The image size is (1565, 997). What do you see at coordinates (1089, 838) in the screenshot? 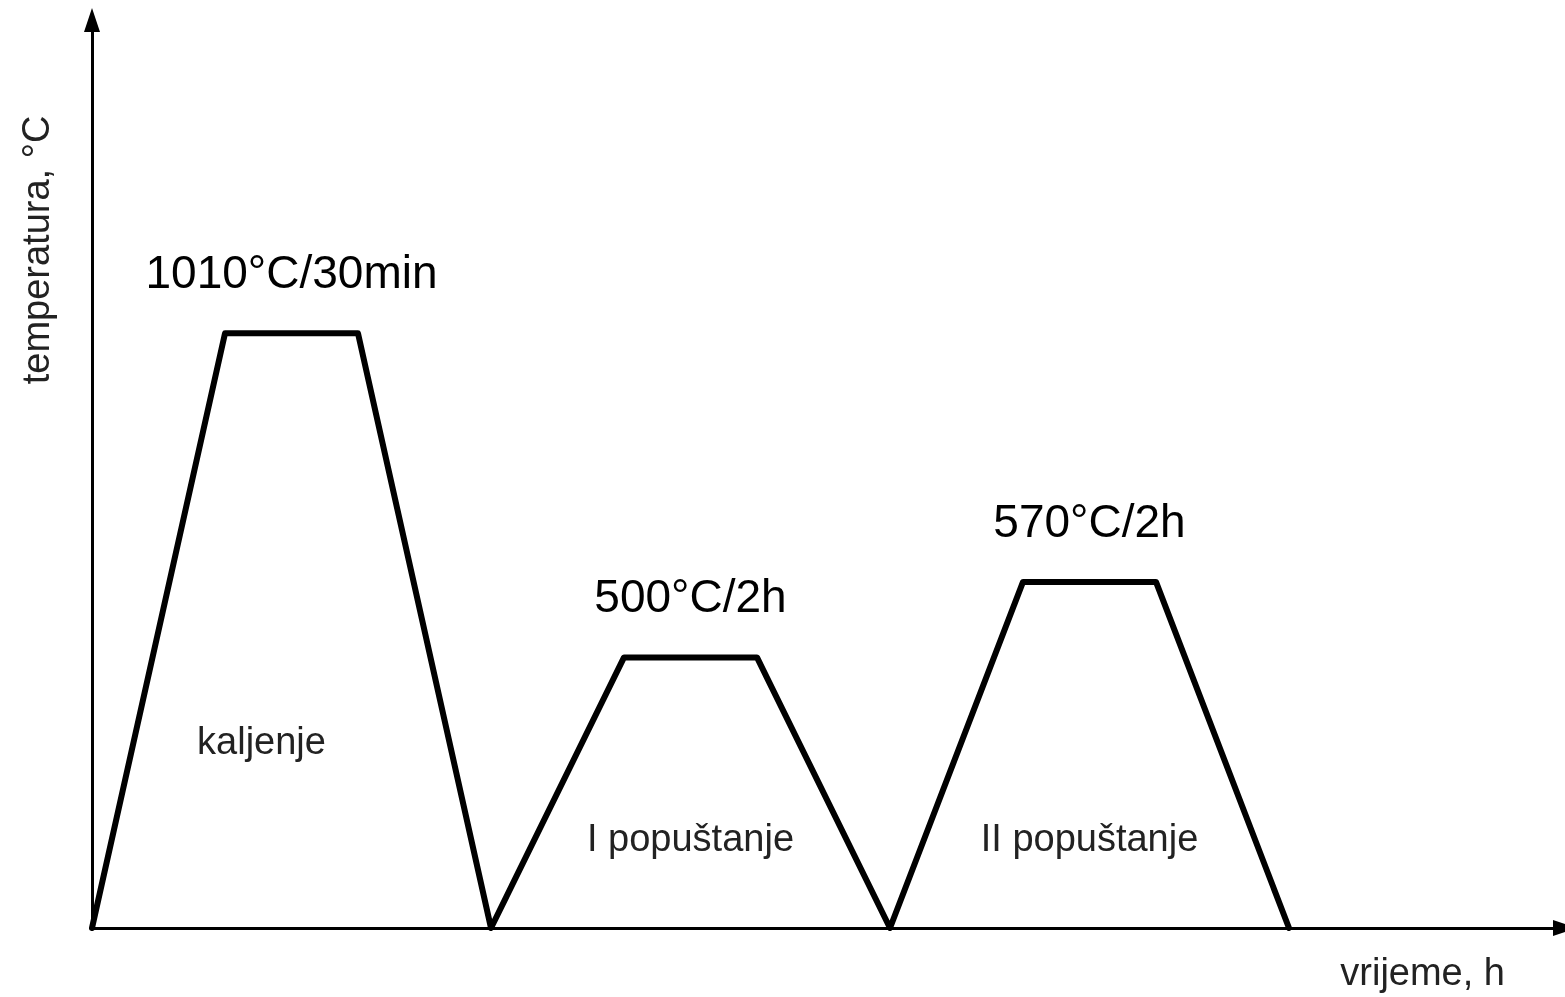
I see `annotation: II popuštanje` at bounding box center [1089, 838].